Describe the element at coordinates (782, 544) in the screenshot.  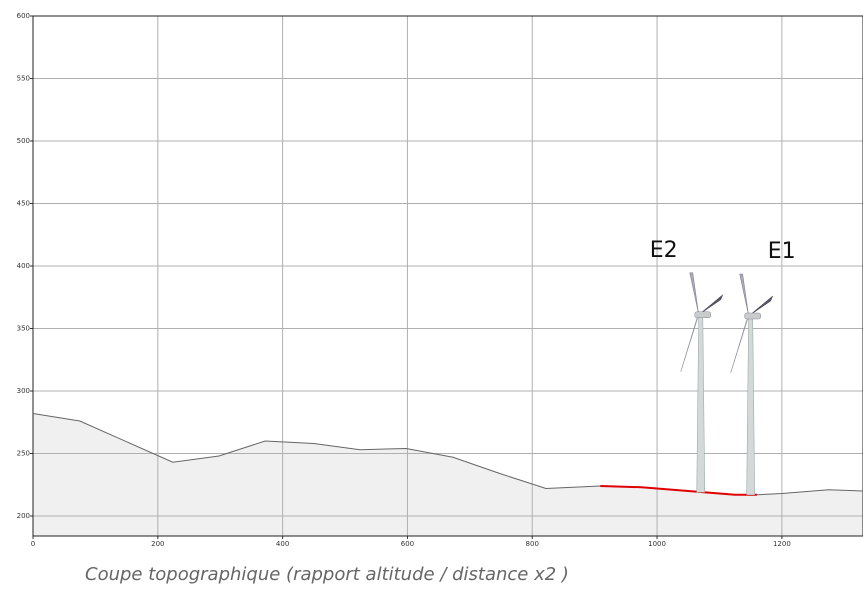
I see `x-tick-label: 1200` at that location.